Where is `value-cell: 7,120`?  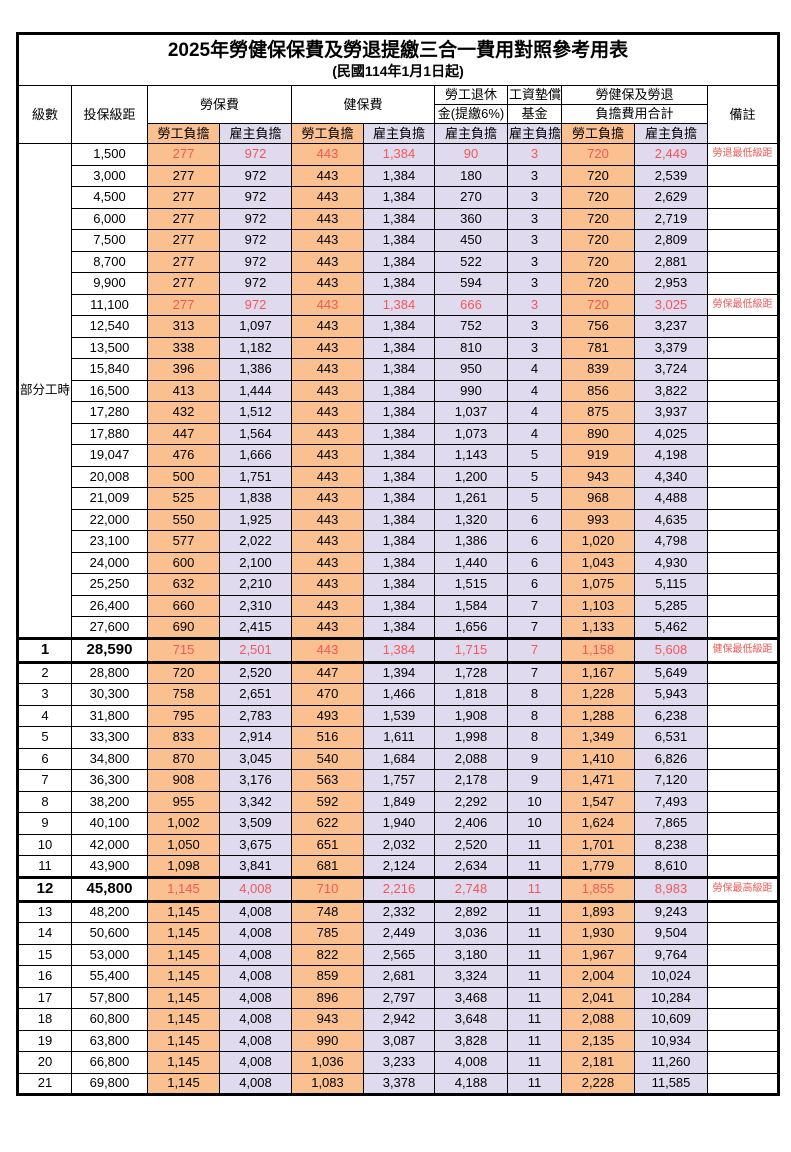
value-cell: 7,120 is located at coordinates (671, 780).